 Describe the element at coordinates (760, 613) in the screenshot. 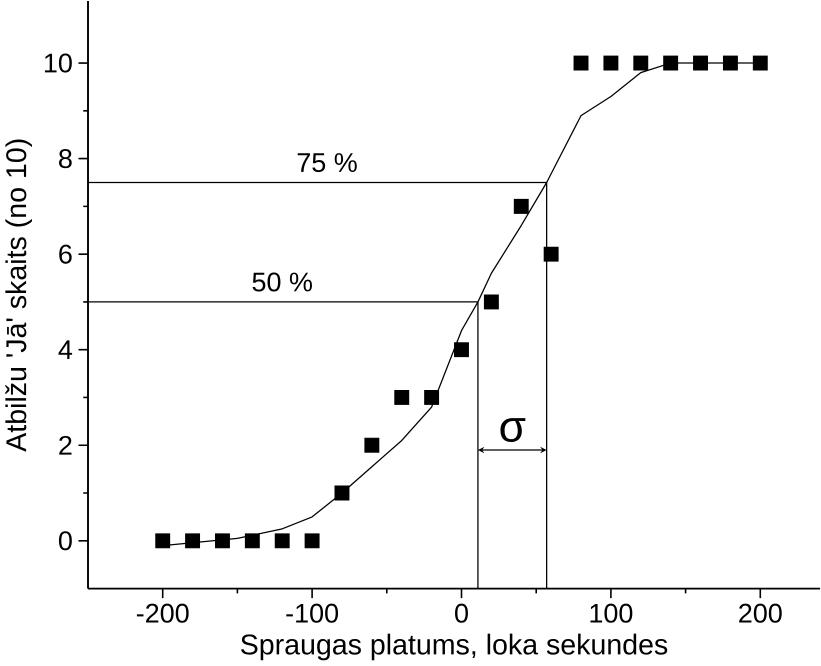

I see `x-tick-label: 200` at that location.